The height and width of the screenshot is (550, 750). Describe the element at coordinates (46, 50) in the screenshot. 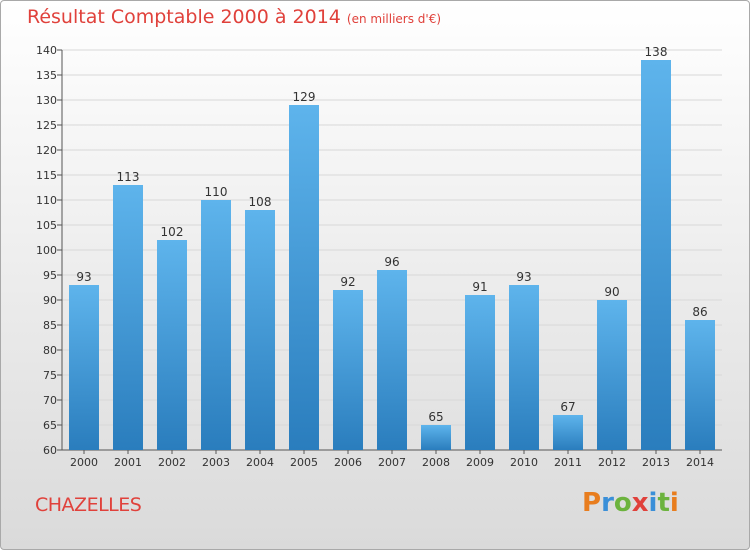

I see `y-tick-label: 140` at that location.